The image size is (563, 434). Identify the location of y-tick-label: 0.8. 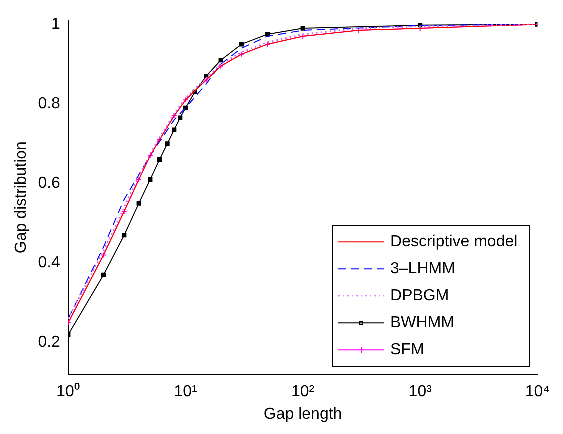
(49, 104).